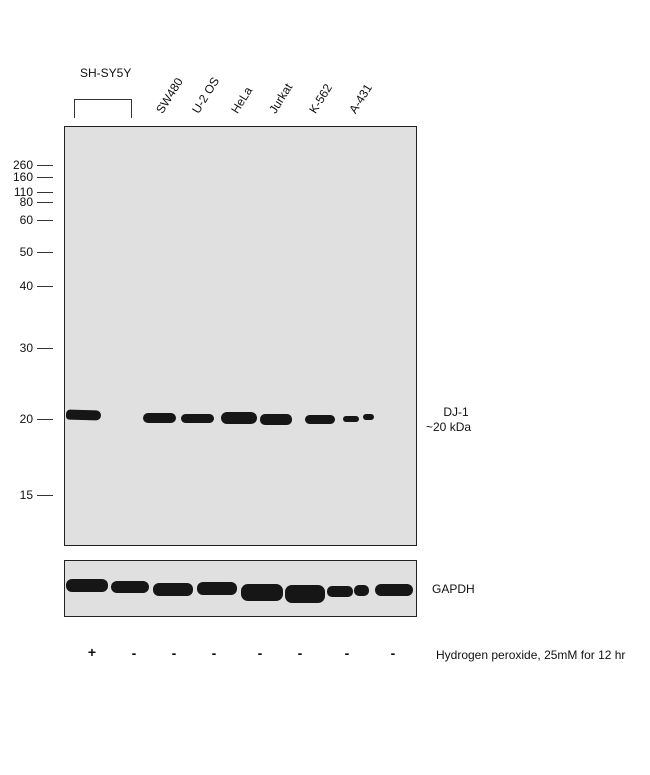  Describe the element at coordinates (26, 348) in the screenshot. I see `marker-label: 30` at that location.